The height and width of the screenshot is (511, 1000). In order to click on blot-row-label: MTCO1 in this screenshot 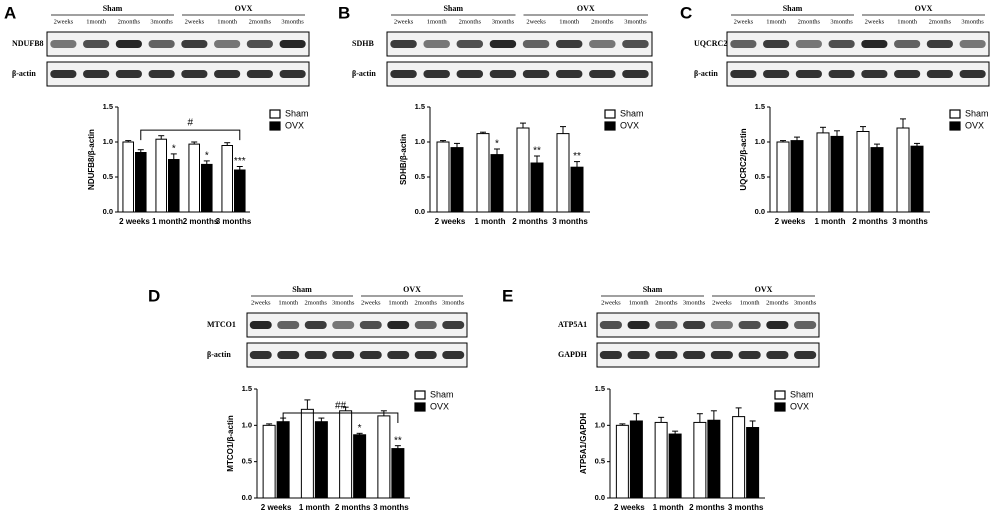, I will do `click(221, 324)`.